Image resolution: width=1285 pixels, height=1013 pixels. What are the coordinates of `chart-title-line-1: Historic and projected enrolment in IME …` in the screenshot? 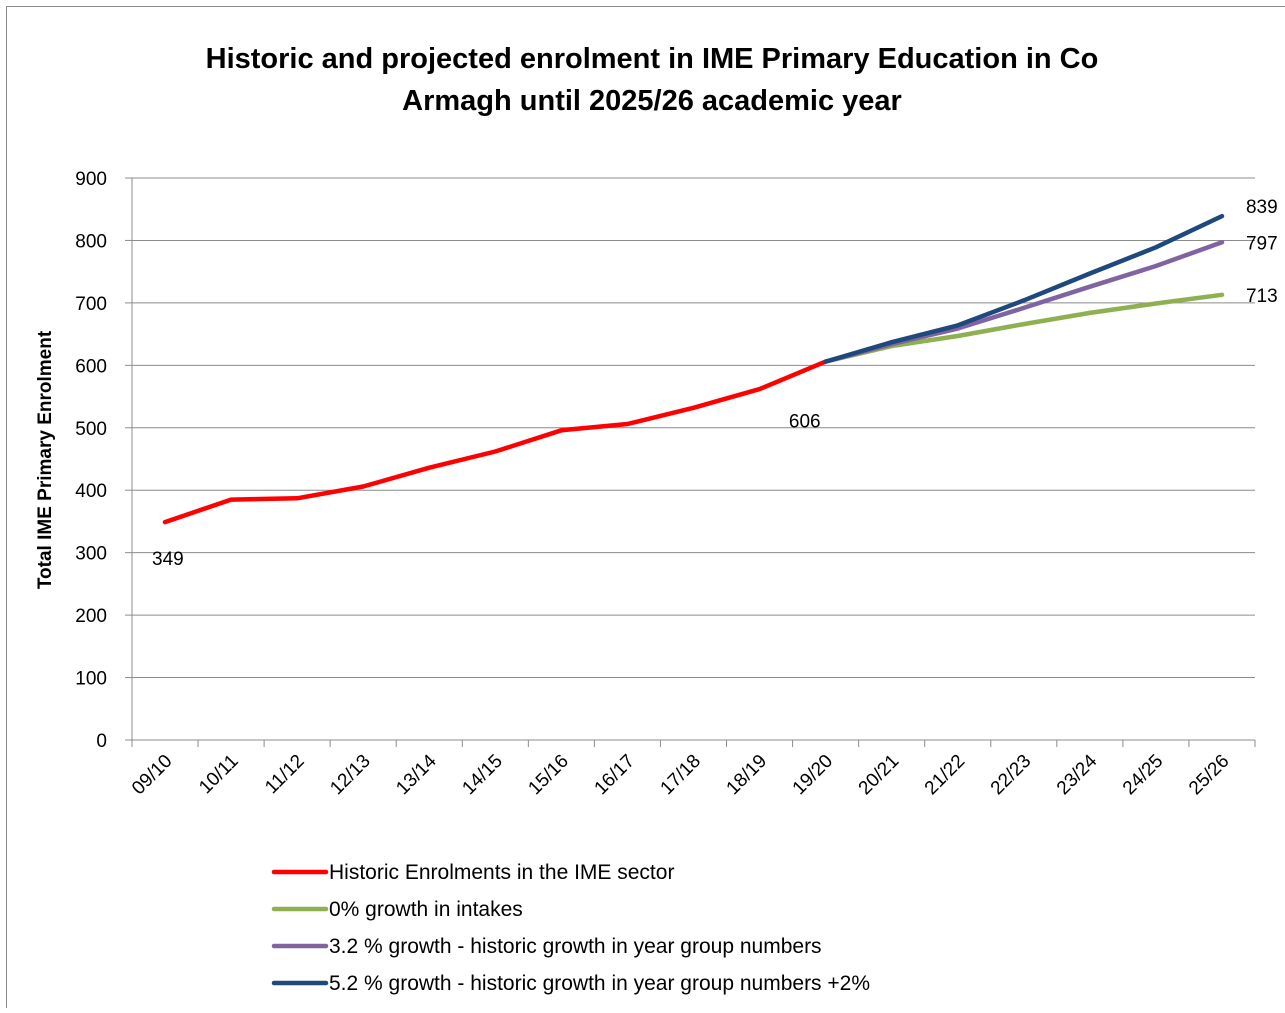 It's located at (652, 59).